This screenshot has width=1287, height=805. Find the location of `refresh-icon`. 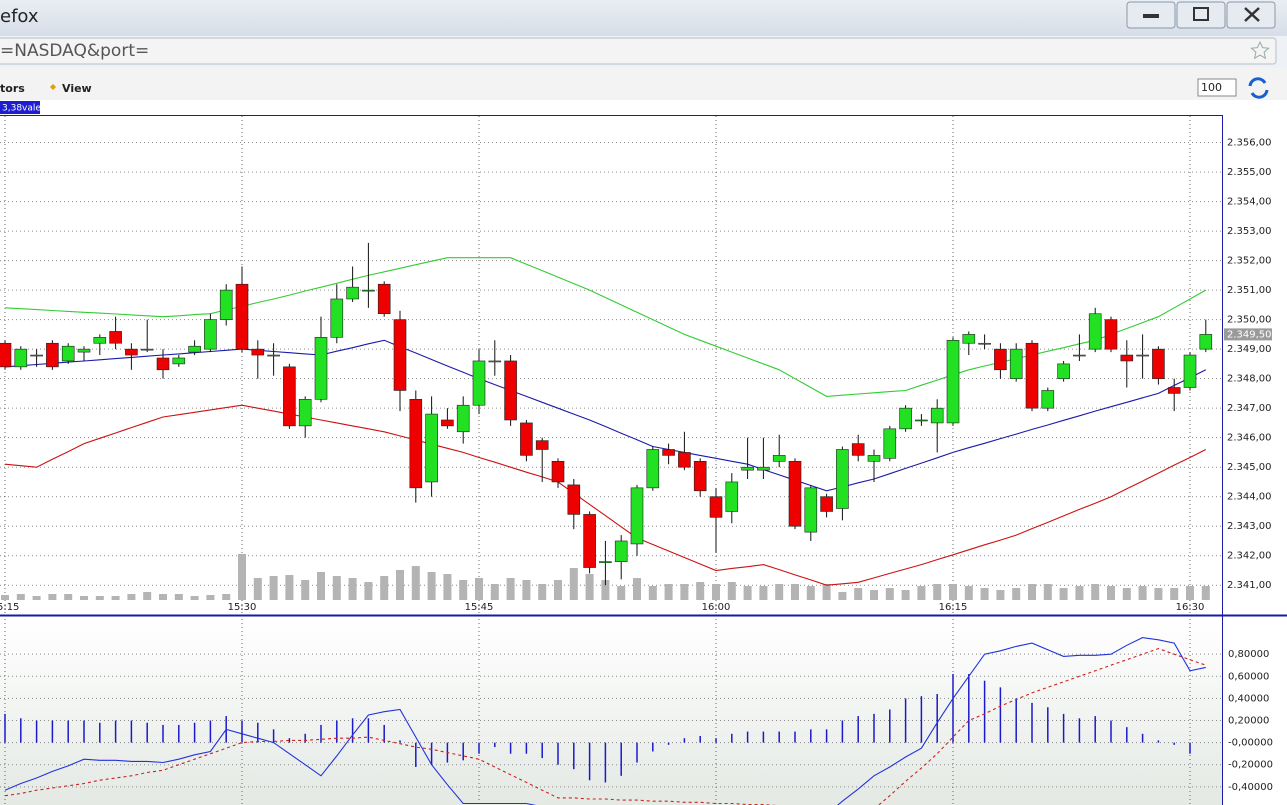

refresh-icon is located at coordinates (1259, 94).